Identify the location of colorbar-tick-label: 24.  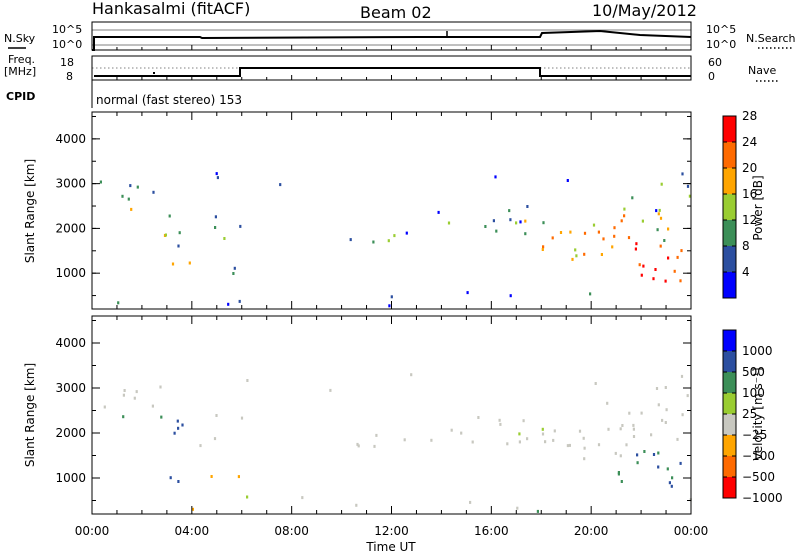
(749, 142).